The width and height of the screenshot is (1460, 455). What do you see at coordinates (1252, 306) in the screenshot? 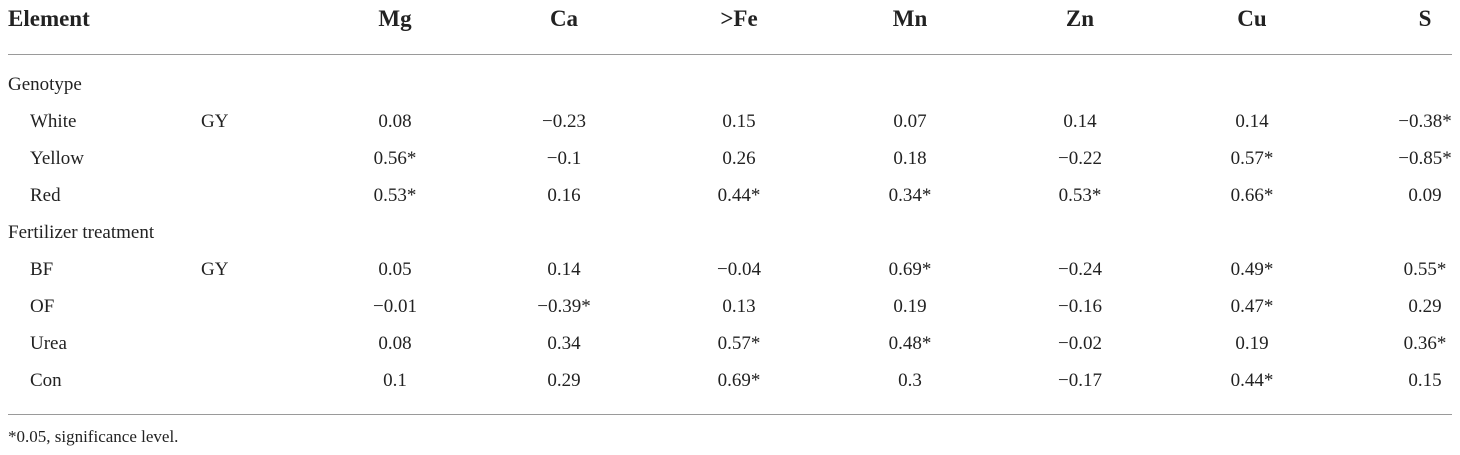
I see `table-cell-cu: 0.47*` at bounding box center [1252, 306].